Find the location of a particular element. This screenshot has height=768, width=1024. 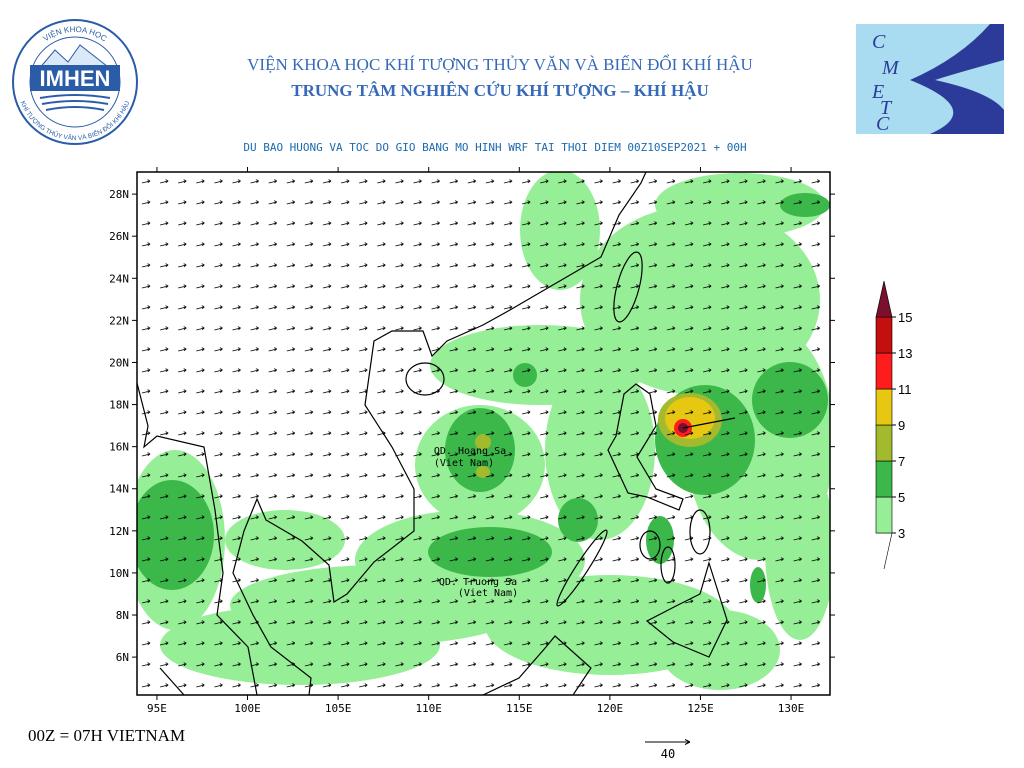

x-tick-label: 100E is located at coordinates (247, 708).